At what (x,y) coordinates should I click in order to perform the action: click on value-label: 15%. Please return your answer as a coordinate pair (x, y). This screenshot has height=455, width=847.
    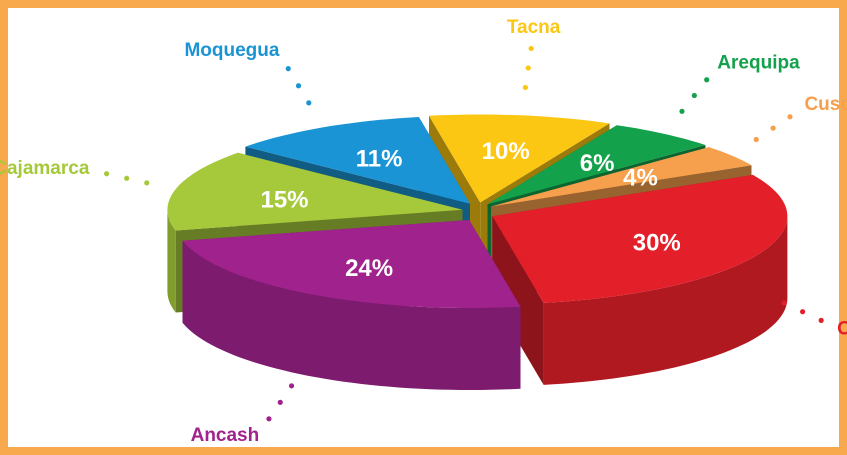
    Looking at the image, I should click on (284, 199).